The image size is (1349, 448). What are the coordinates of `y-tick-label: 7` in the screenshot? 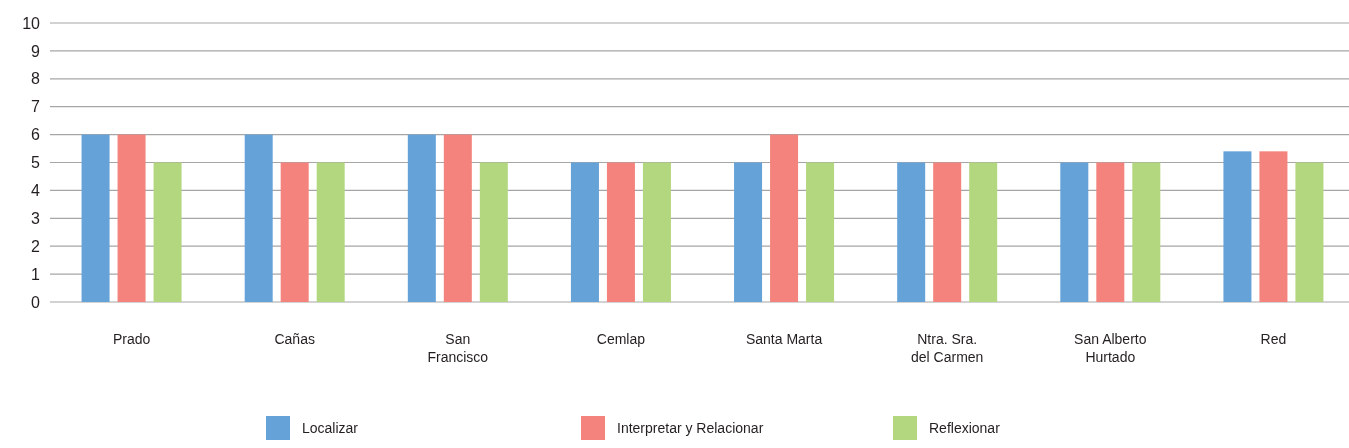 It's located at (36, 107).